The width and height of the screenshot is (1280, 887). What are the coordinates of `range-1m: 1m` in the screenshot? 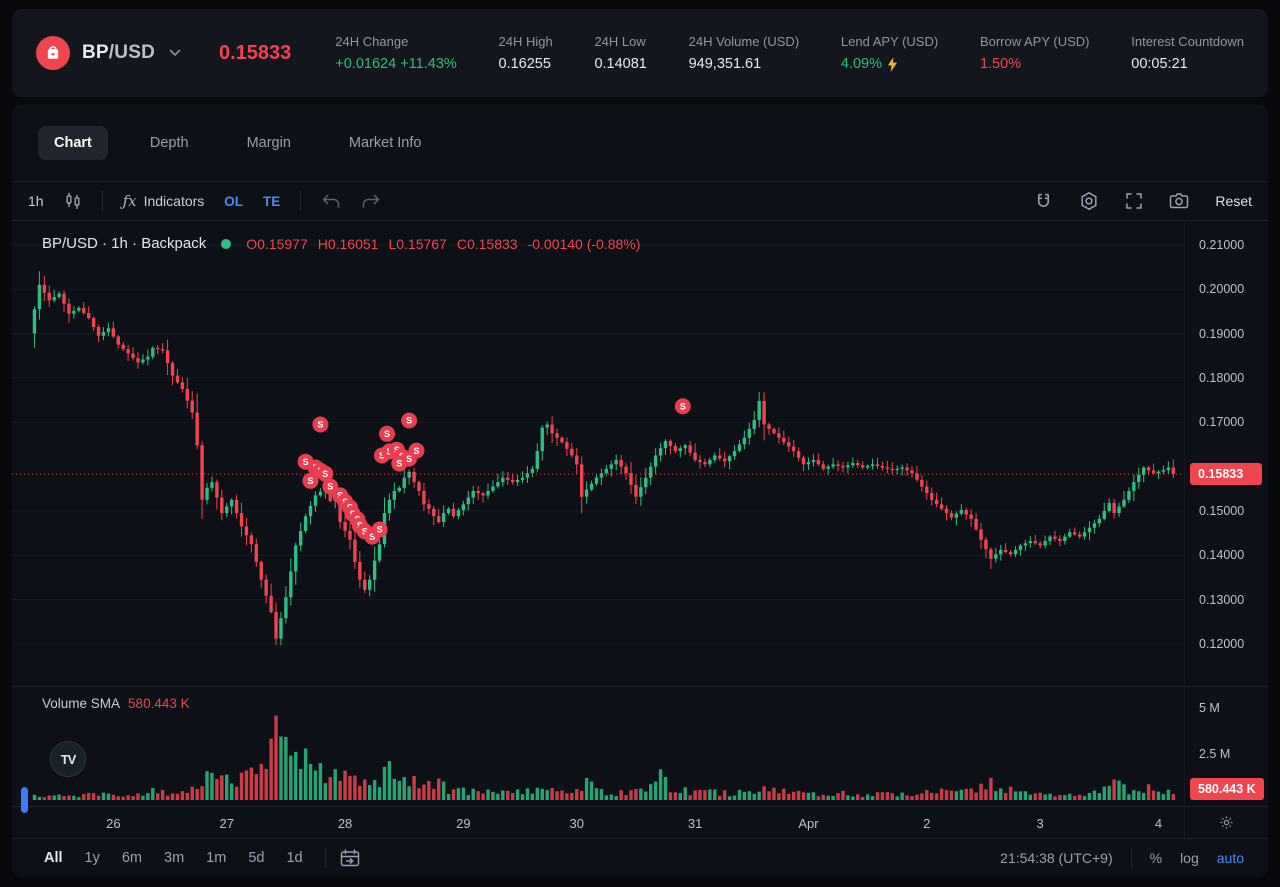 It's located at (216, 858).